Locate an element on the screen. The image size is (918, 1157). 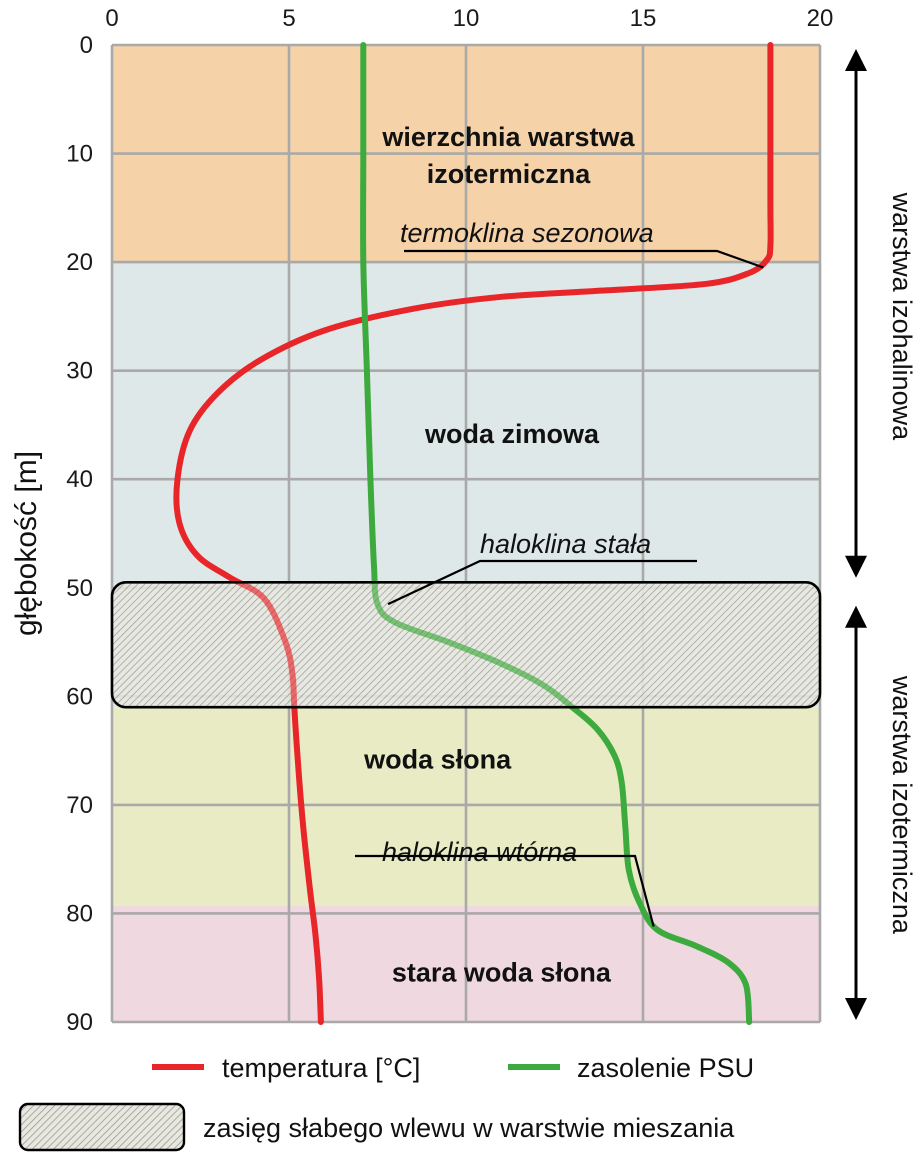
side-label-1: warstwa izotermiczna is located at coordinates (902, 805).